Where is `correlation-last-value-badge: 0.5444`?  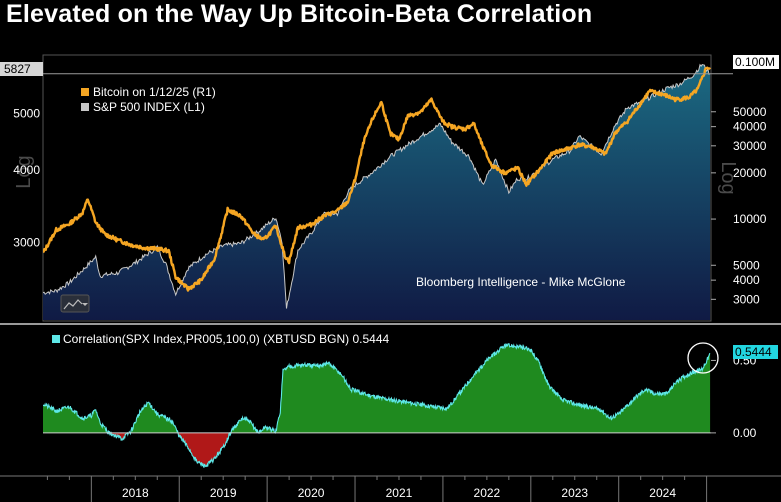
correlation-last-value-badge: 0.5444 is located at coordinates (755, 352).